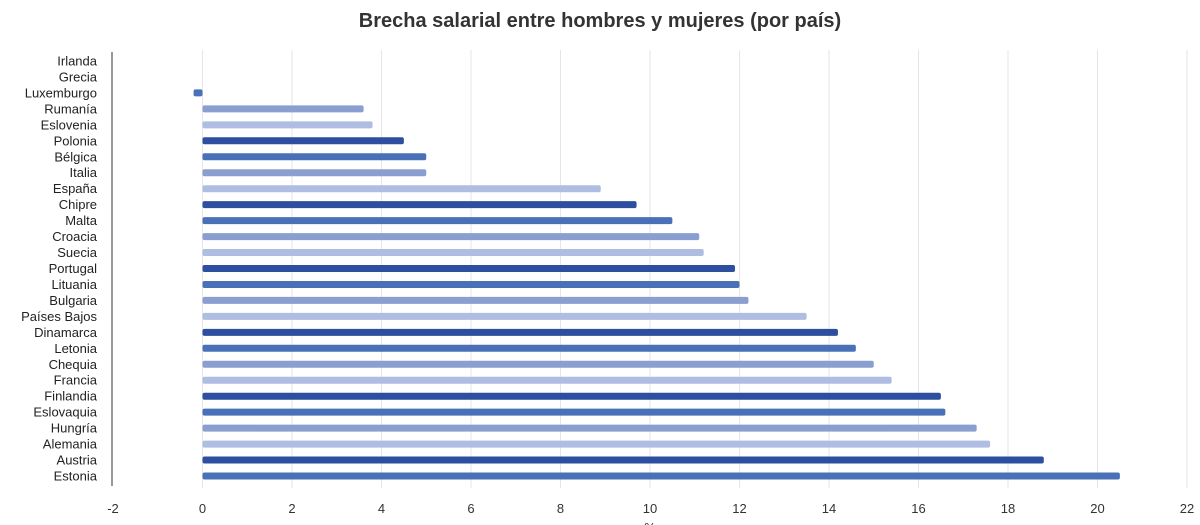 Image resolution: width=1200 pixels, height=525 pixels. I want to click on x-tick-label: 16, so click(918, 508).